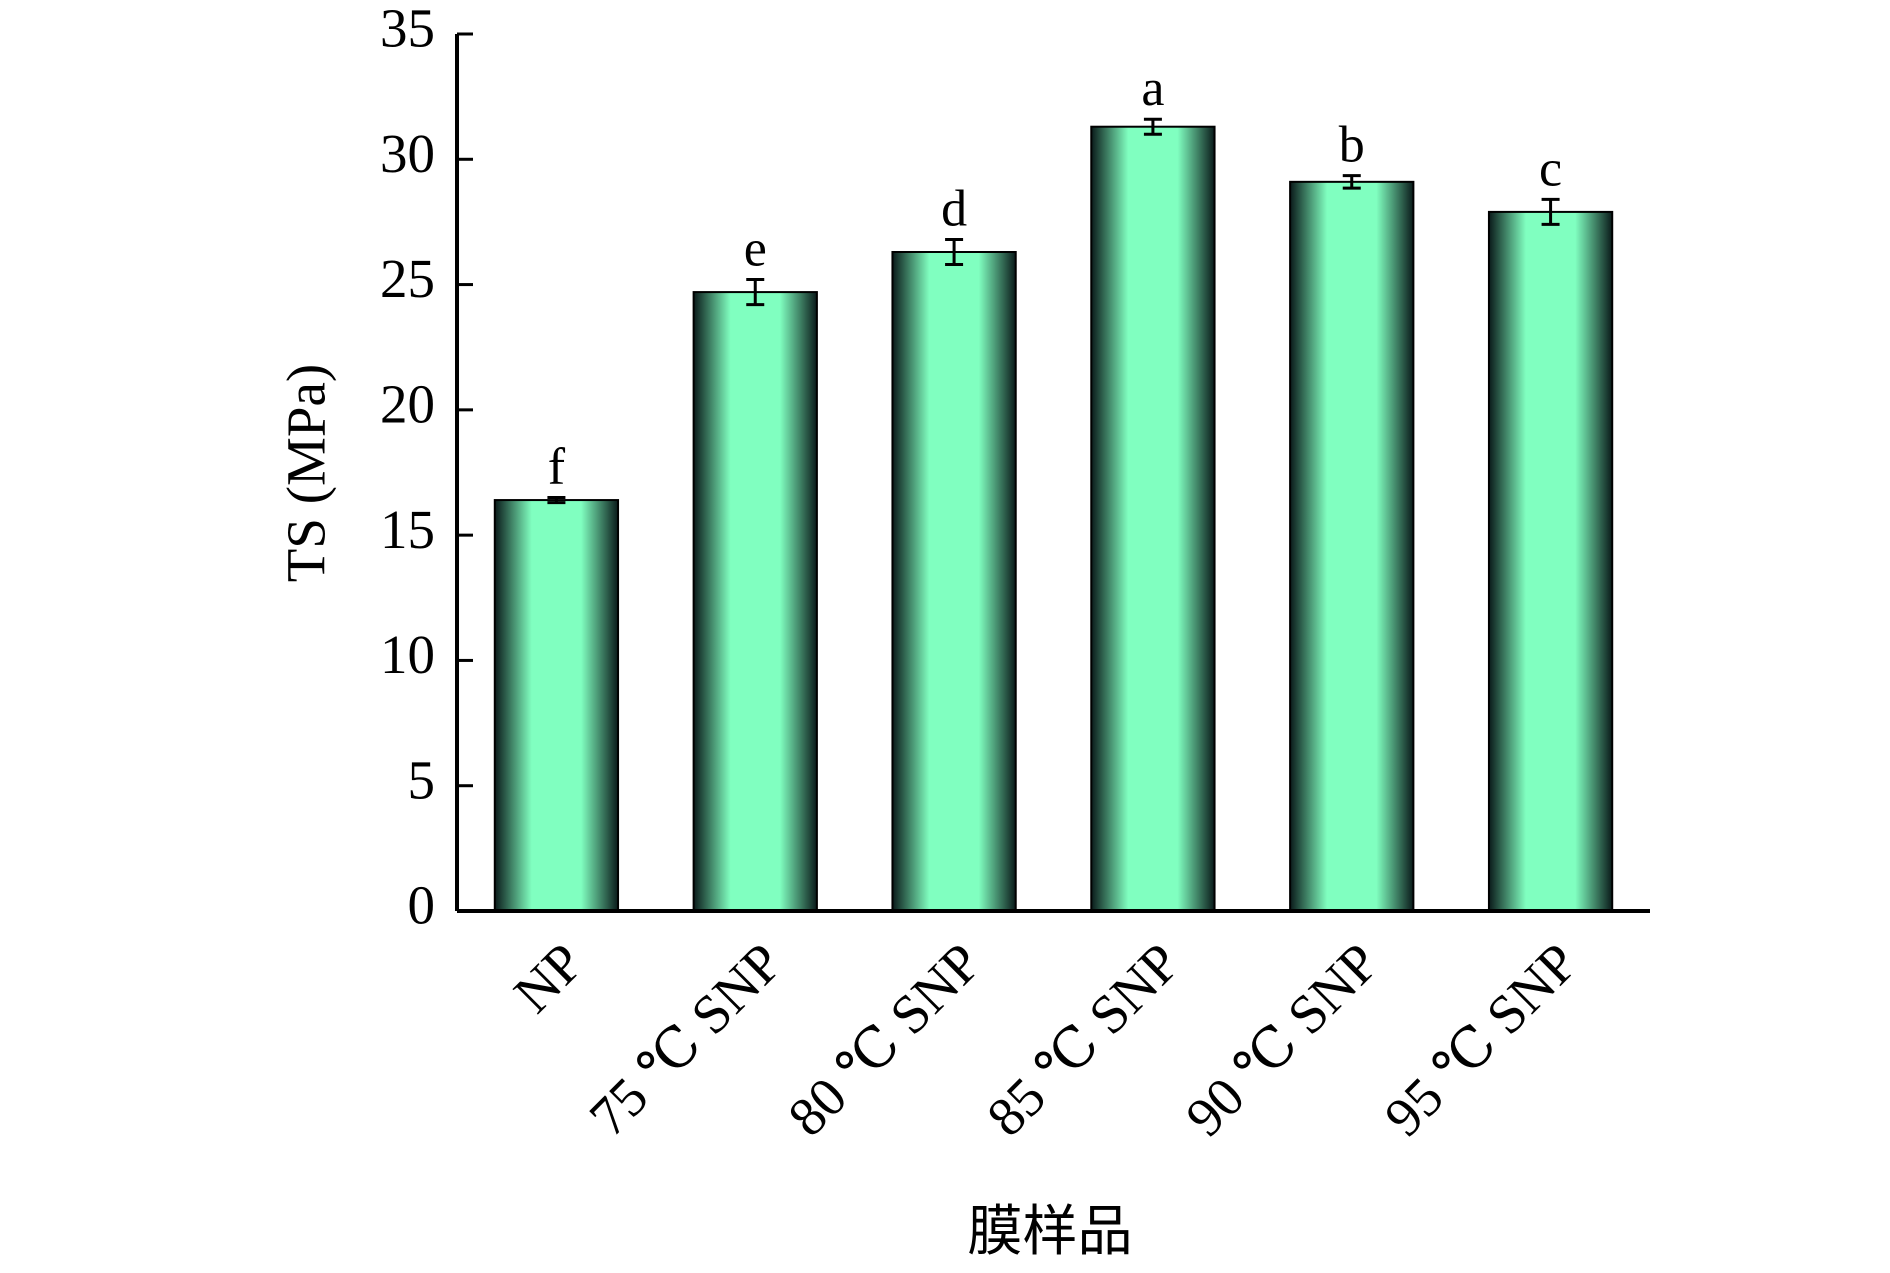 This screenshot has height=1273, width=1890. Describe the element at coordinates (407, 29) in the screenshot. I see `y-tick-label: 35` at that location.